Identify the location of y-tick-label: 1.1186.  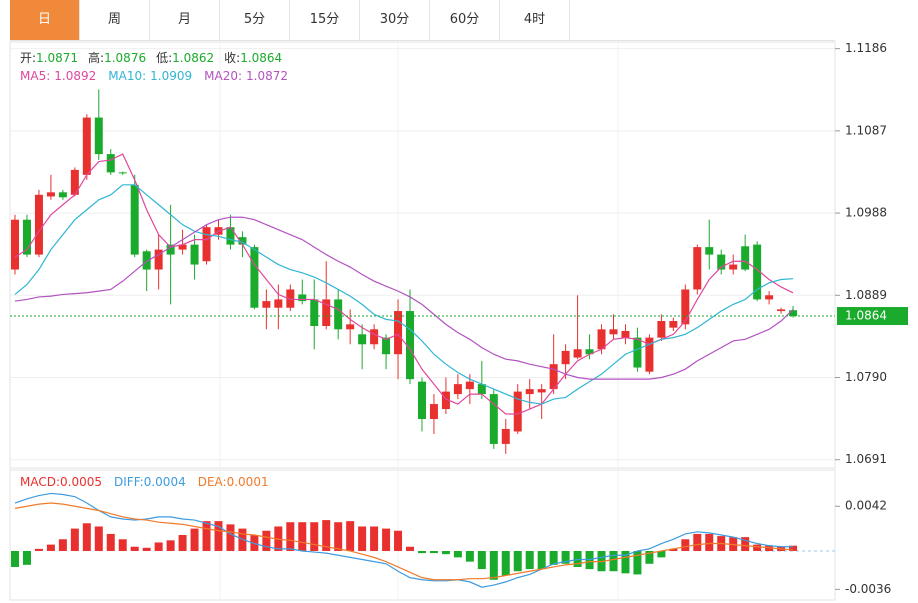
(866, 48).